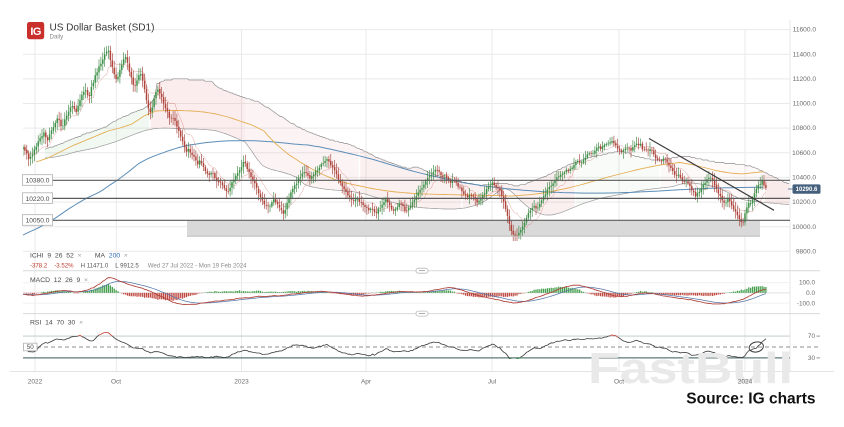 Image resolution: width=844 pixels, height=427 pixels. I want to click on svg-text: US Dollar Basket (SD1), so click(102, 28).